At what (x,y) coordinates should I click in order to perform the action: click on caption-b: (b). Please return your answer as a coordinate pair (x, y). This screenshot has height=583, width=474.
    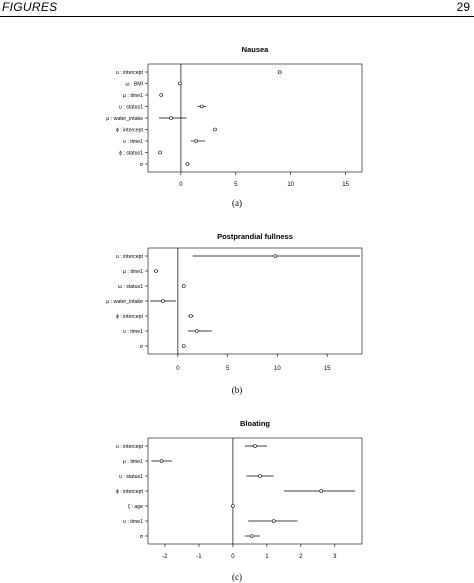
    Looking at the image, I should click on (237, 390).